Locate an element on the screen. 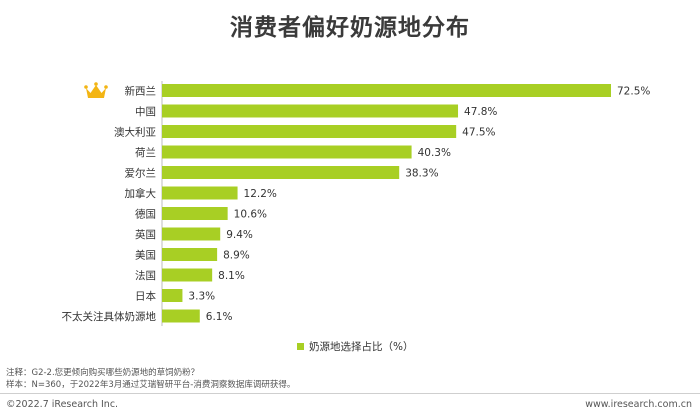  legend-swatch is located at coordinates (300, 346).